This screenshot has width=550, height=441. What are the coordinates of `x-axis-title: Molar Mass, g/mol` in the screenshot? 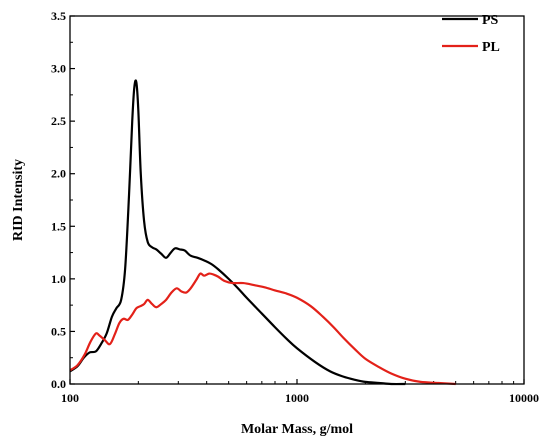 It's located at (297, 429).